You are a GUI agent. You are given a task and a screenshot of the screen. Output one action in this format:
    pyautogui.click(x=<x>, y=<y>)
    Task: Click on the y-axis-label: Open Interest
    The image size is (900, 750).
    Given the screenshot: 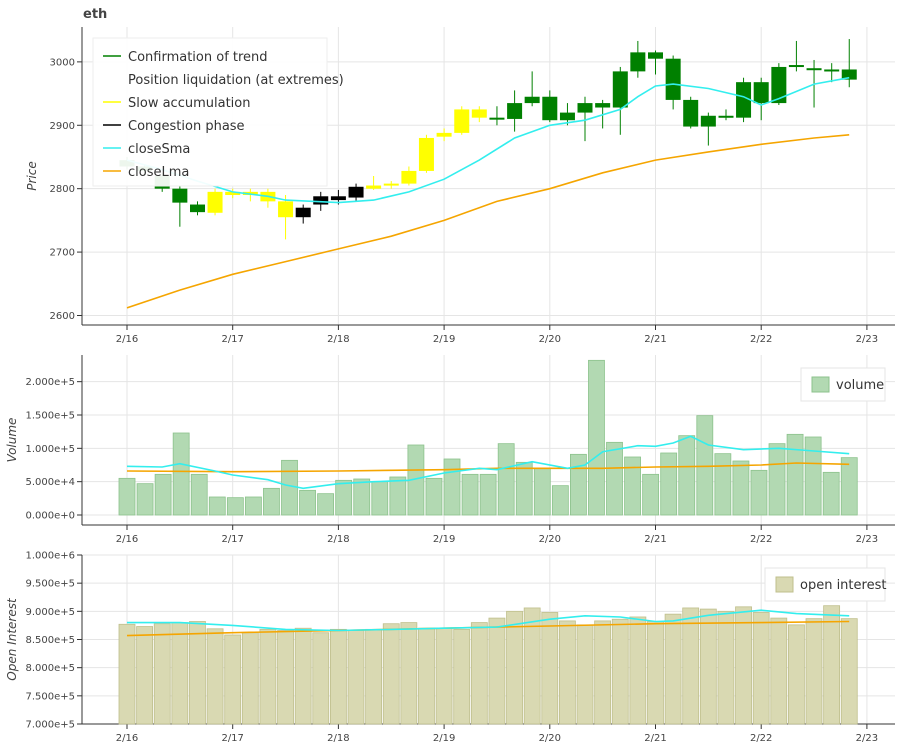 What is the action you would take?
    pyautogui.click(x=12, y=639)
    